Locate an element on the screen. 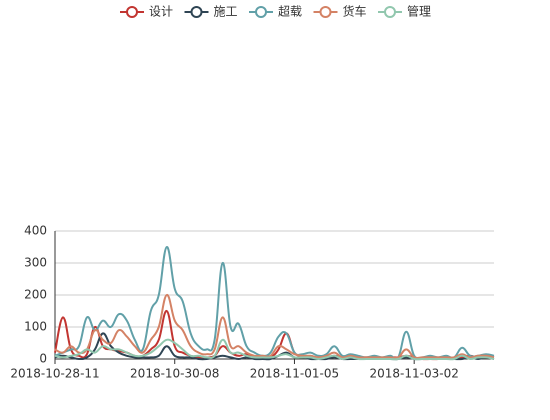  legend-label: 设计 is located at coordinates (161, 12).